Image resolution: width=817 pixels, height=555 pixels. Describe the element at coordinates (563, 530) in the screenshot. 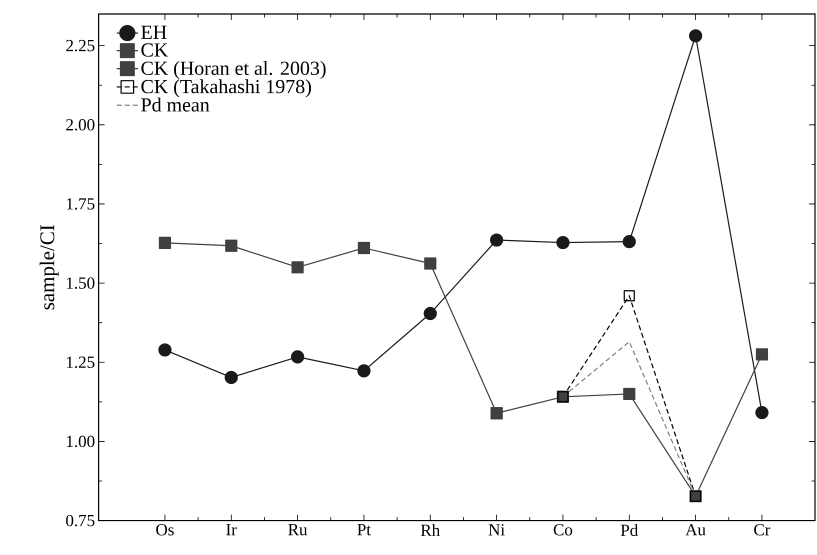

I see `x-tick-label: Co` at that location.